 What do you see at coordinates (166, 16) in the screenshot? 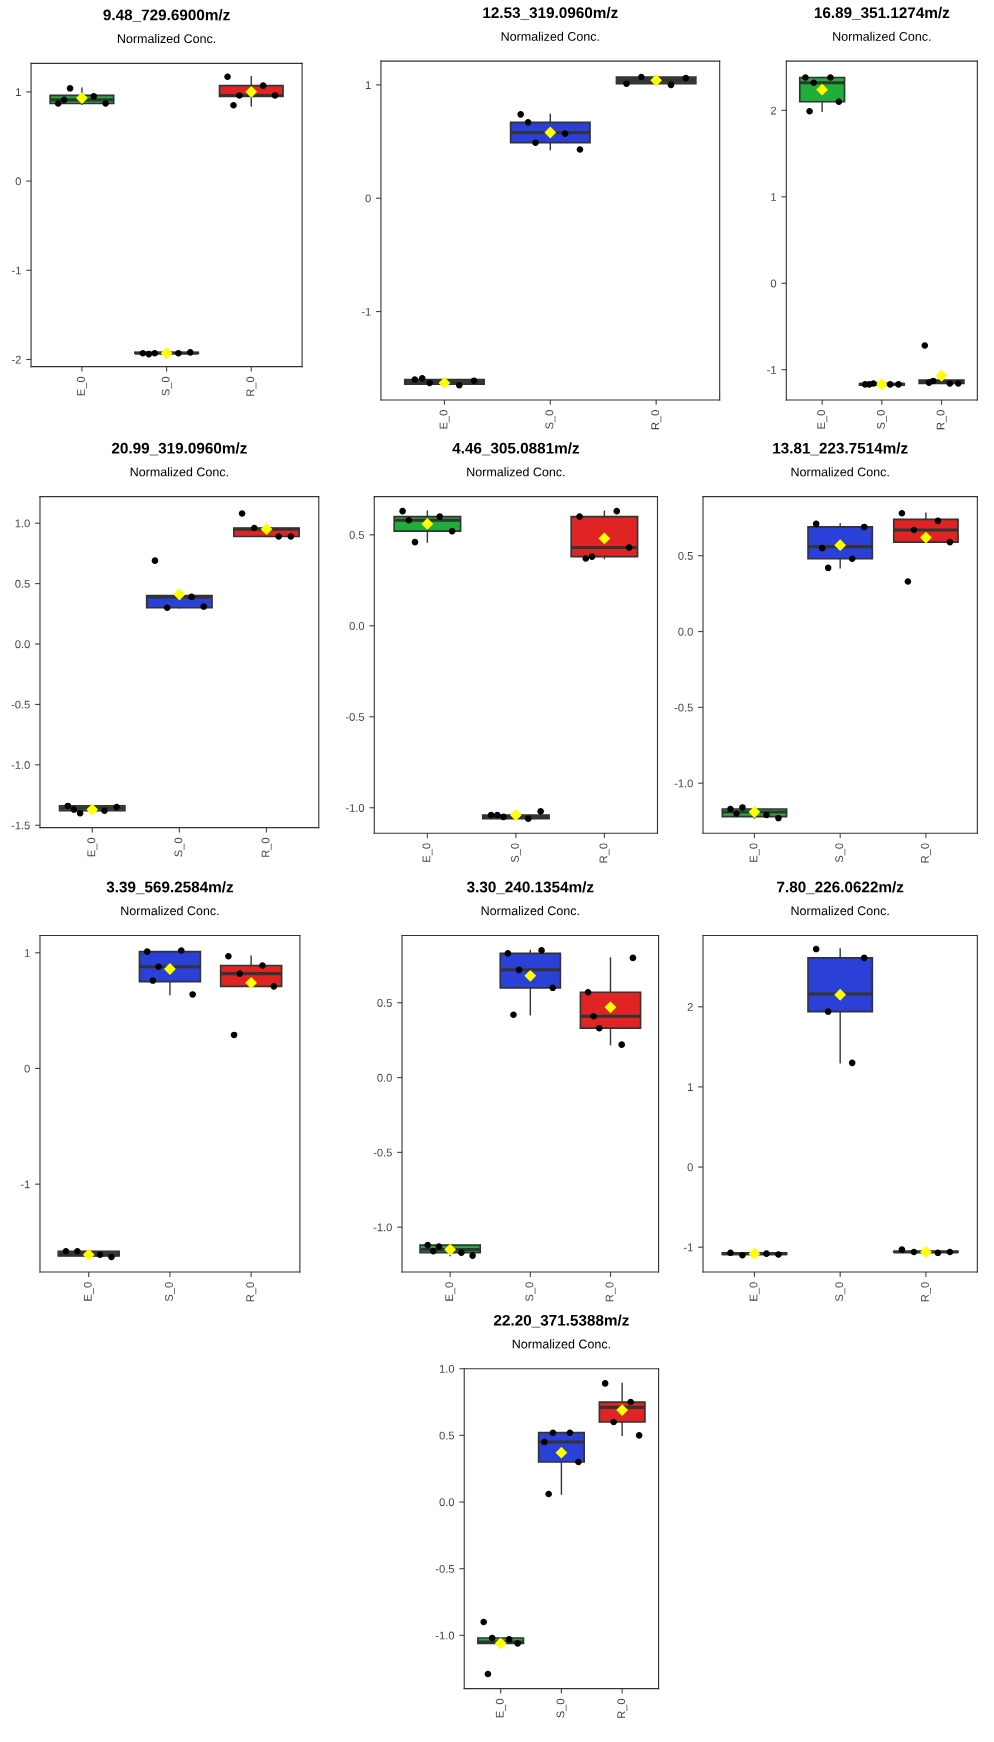
I see `chart-title: 9.48_729.6900m/z` at bounding box center [166, 16].